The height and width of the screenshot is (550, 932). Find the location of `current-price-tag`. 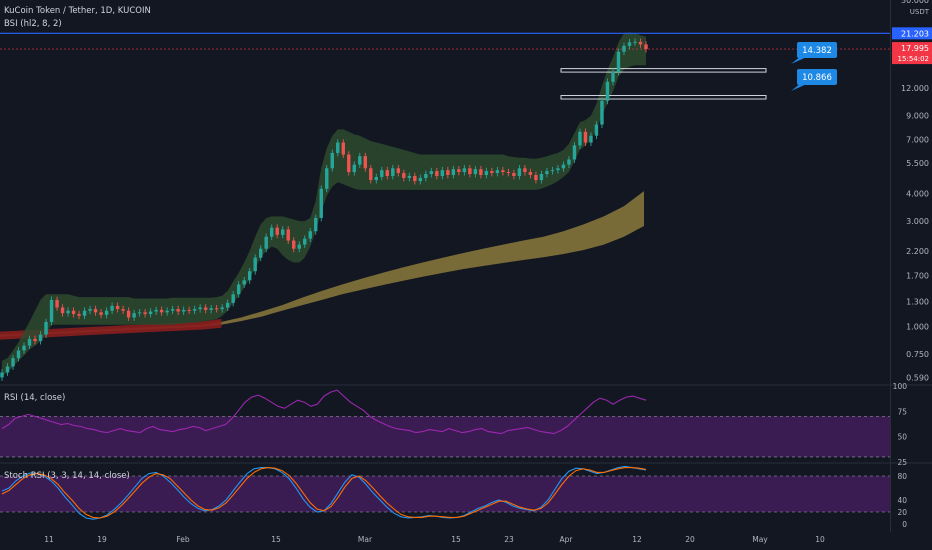

current-price-tag is located at coordinates (912, 53).